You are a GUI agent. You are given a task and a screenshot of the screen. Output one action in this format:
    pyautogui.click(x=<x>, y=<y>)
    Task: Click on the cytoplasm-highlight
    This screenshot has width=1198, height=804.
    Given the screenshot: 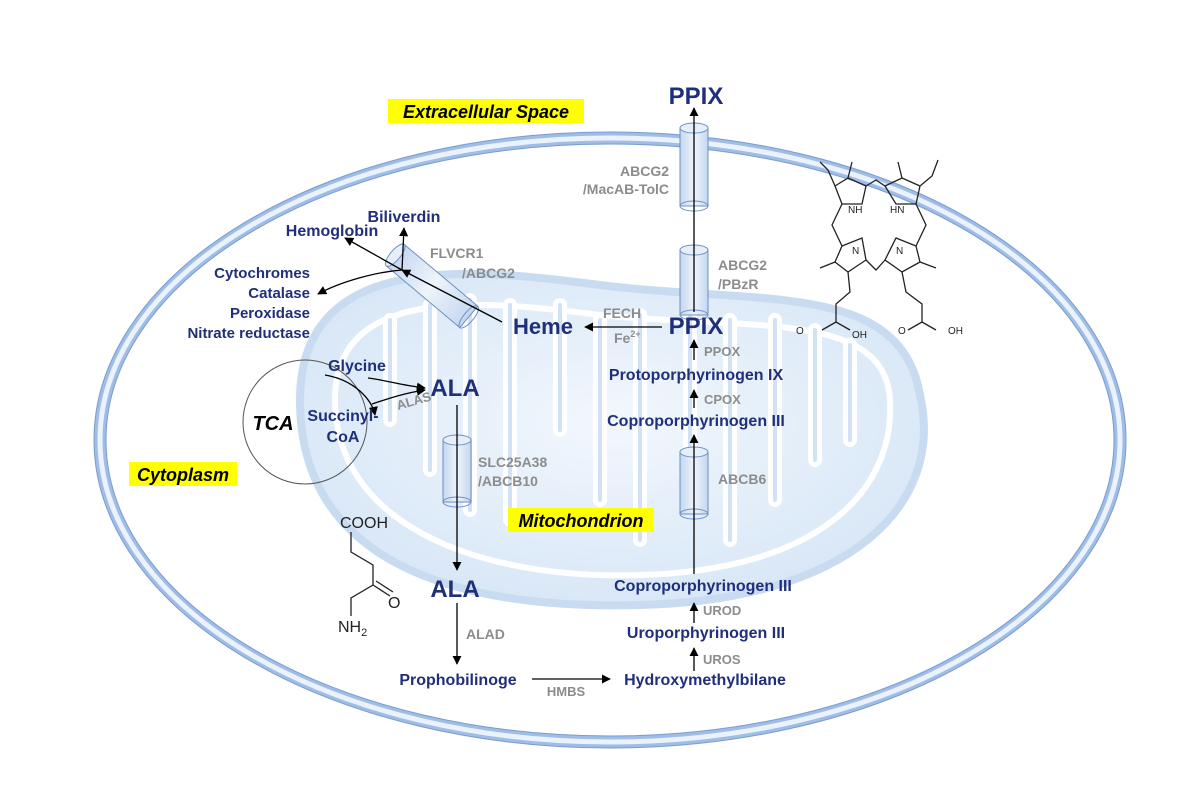 What is the action you would take?
    pyautogui.click(x=183, y=474)
    